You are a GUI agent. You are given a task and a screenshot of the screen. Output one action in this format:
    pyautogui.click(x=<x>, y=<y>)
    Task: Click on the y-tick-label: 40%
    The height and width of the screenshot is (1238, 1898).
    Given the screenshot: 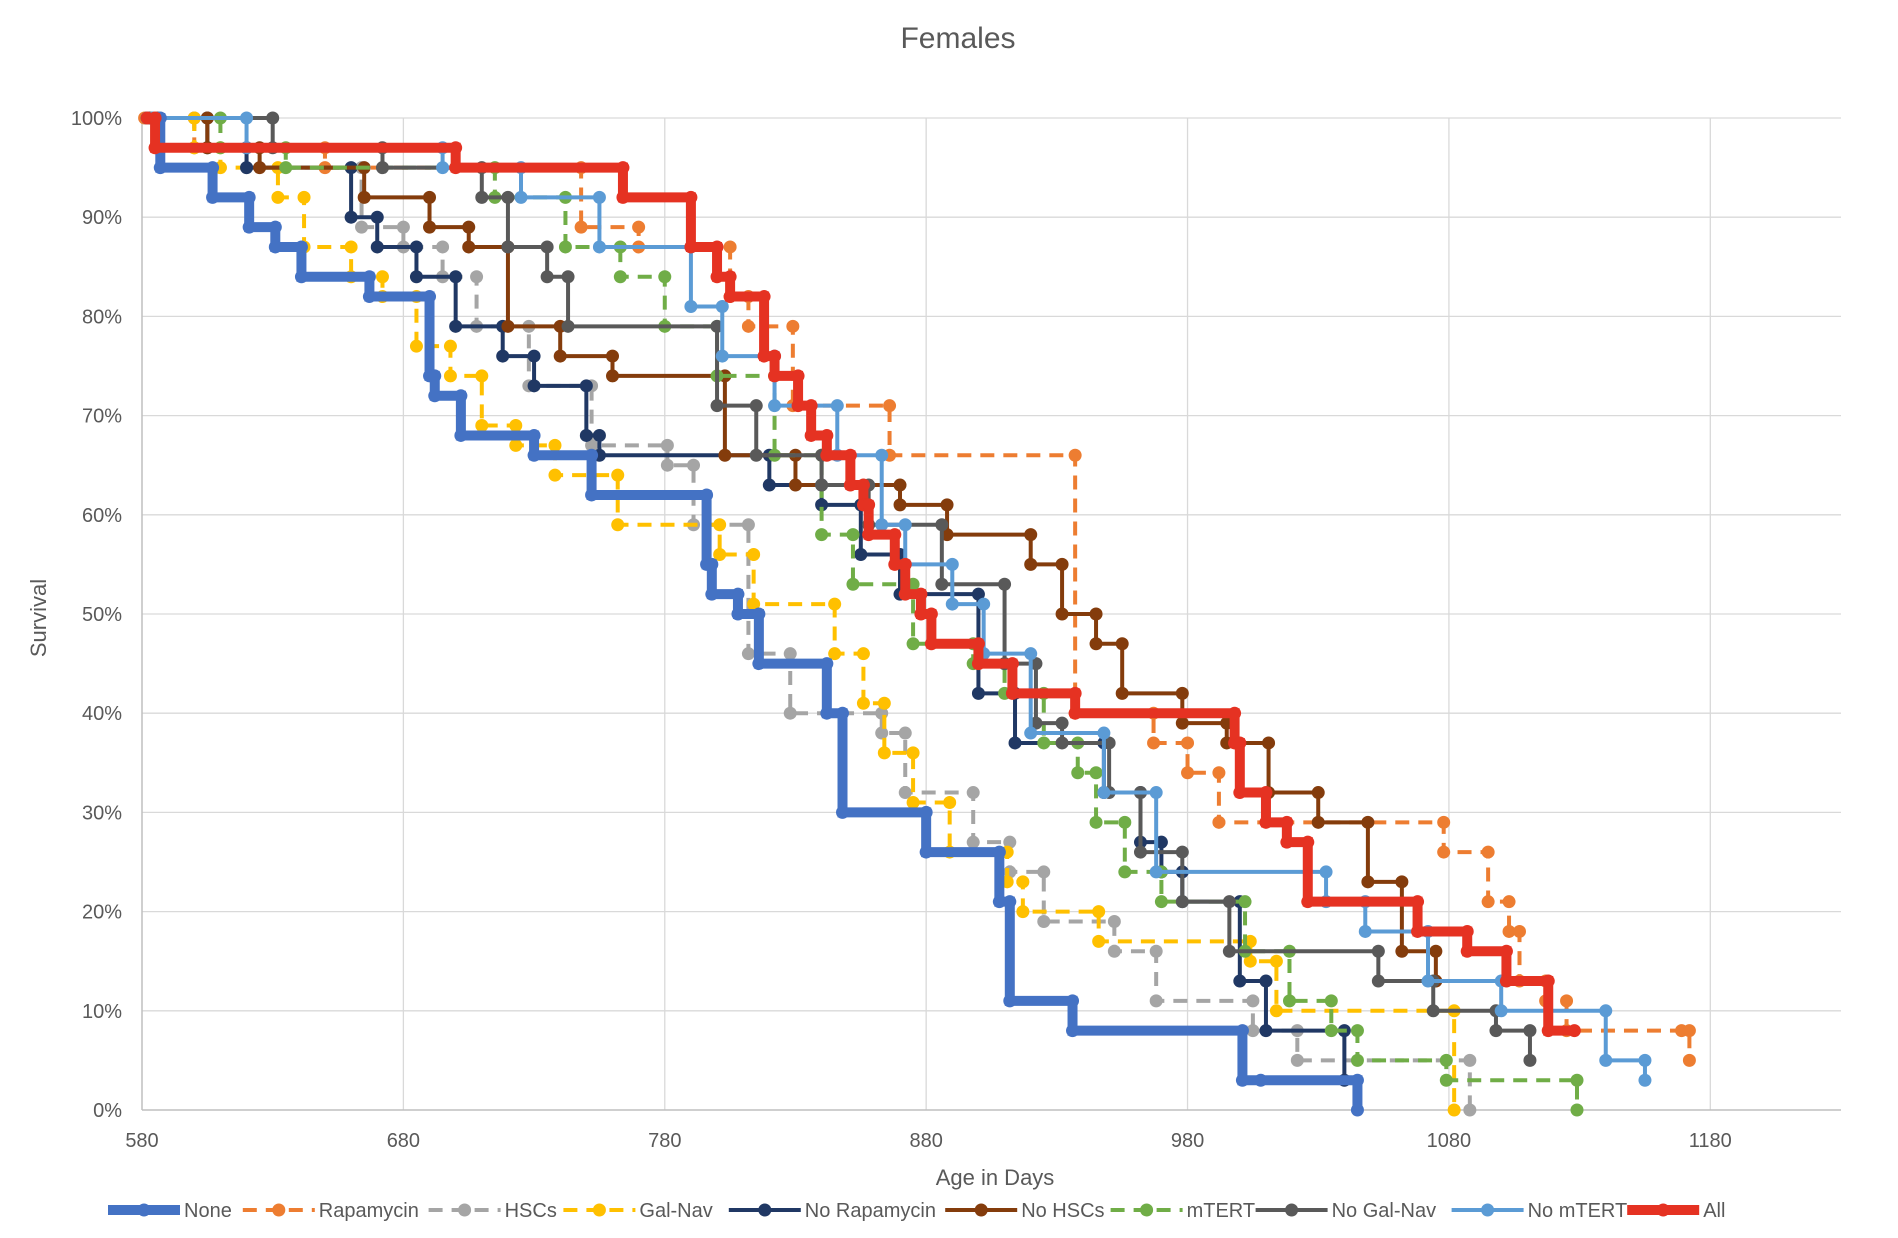 What is the action you would take?
    pyautogui.click(x=102, y=714)
    